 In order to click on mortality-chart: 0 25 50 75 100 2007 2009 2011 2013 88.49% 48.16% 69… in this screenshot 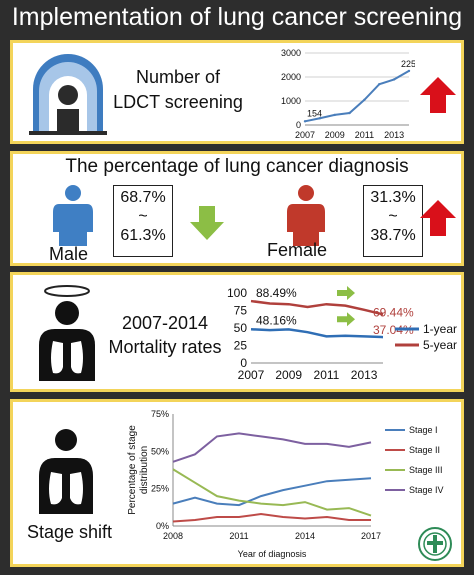, I will do `click(342, 334)`.